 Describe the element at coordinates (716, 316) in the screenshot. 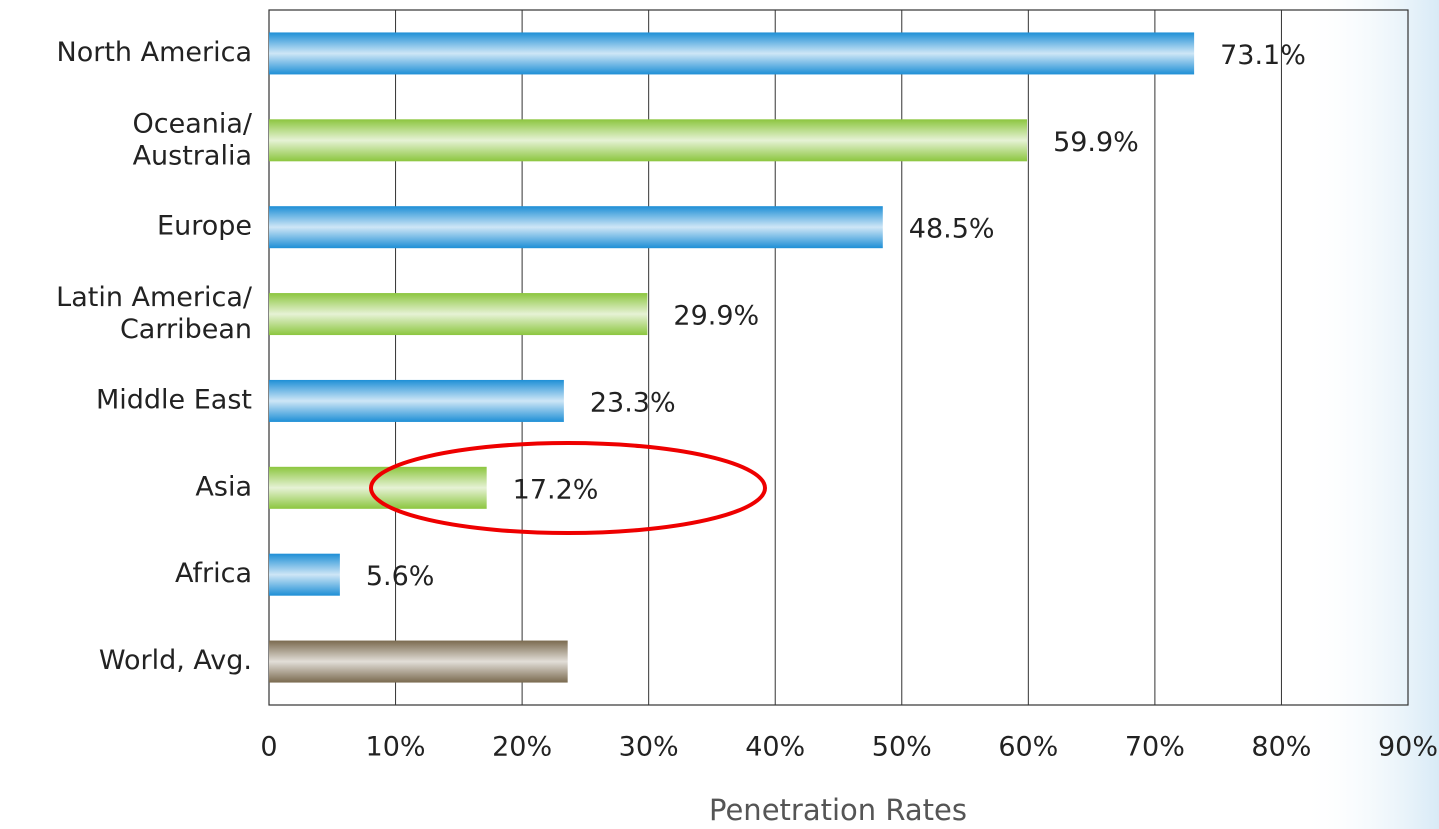

I see `value-label: 29.9%` at that location.